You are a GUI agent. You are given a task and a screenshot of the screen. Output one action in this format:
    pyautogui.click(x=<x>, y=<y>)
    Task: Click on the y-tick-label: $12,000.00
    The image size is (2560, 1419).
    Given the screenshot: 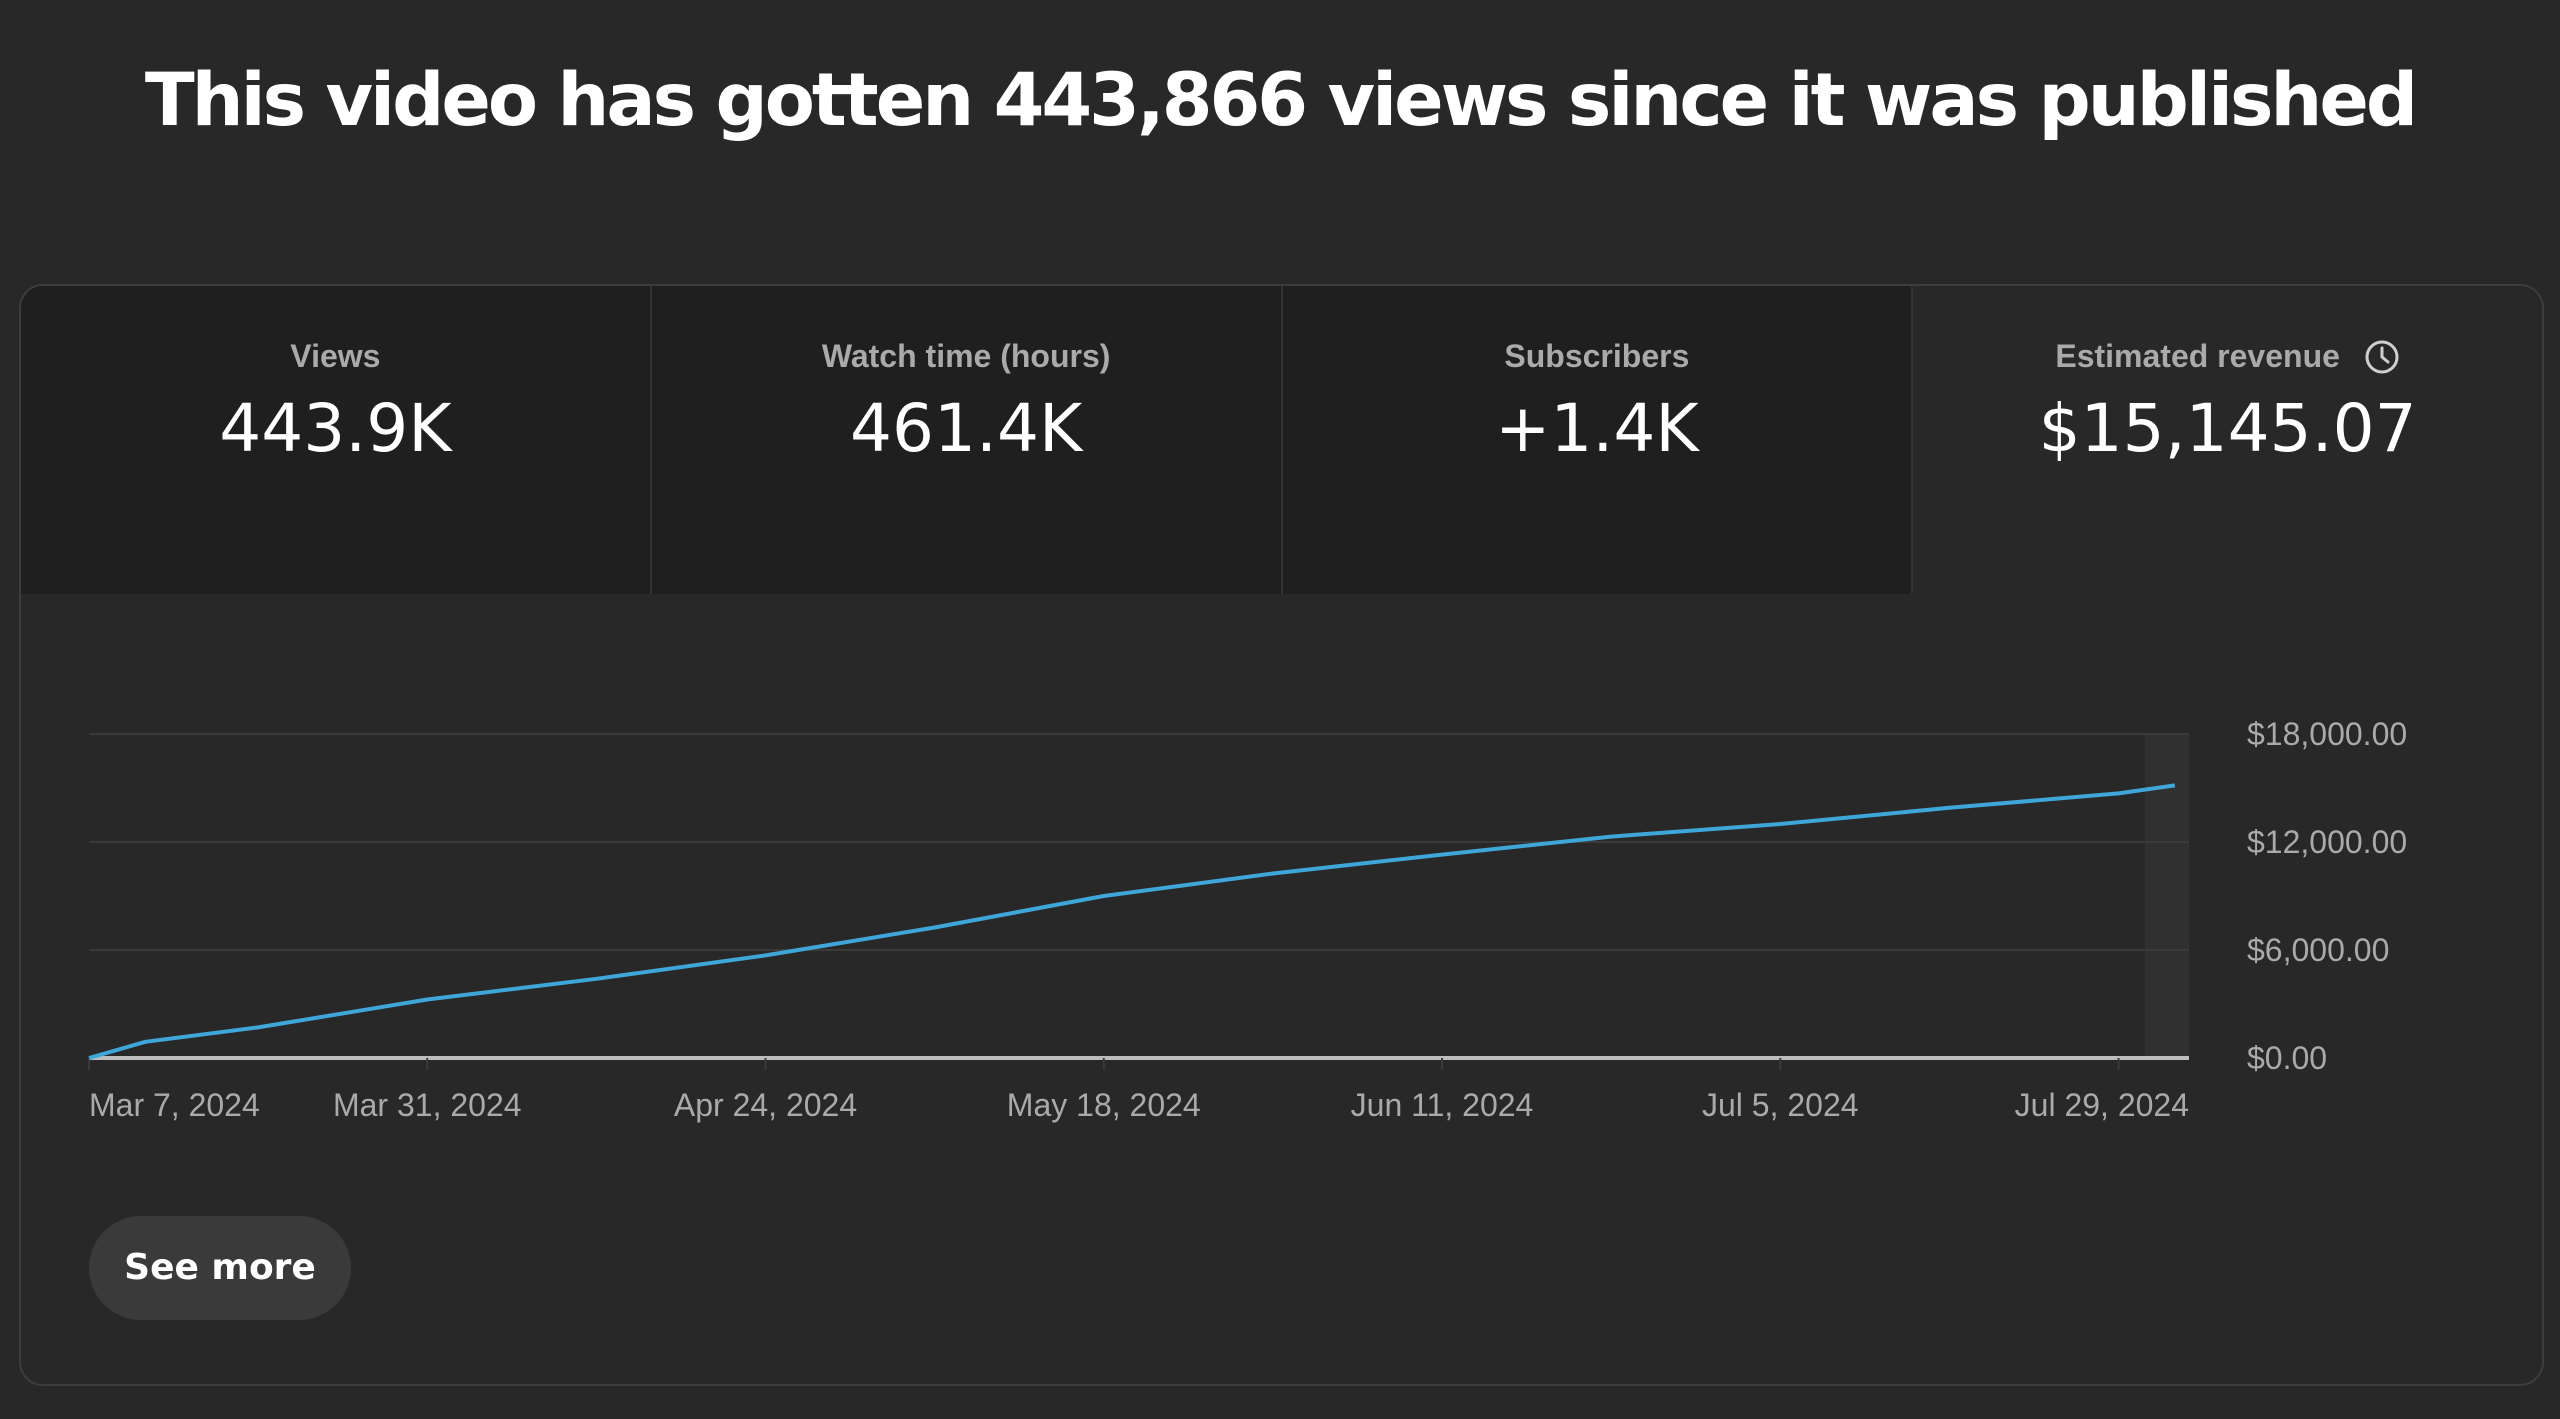 What is the action you would take?
    pyautogui.click(x=2327, y=842)
    